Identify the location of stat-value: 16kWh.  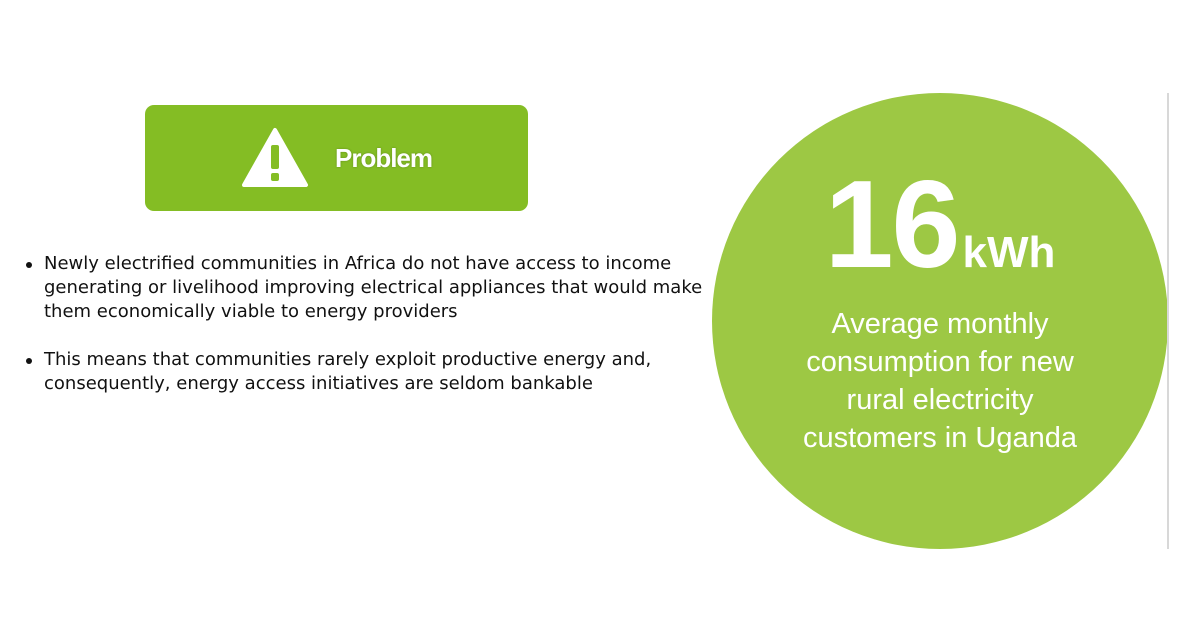
(940, 225).